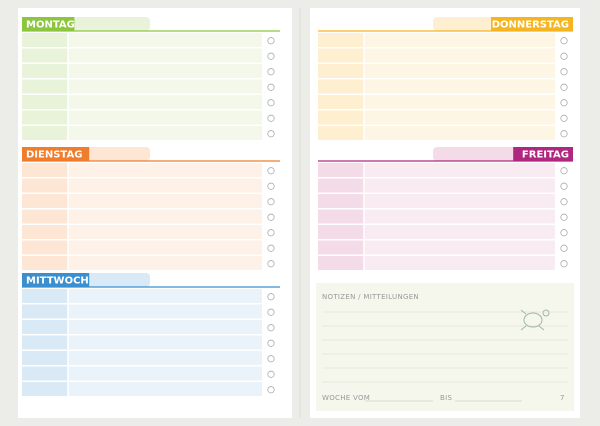  I want to click on day-section: MONTAG, so click(151, 79).